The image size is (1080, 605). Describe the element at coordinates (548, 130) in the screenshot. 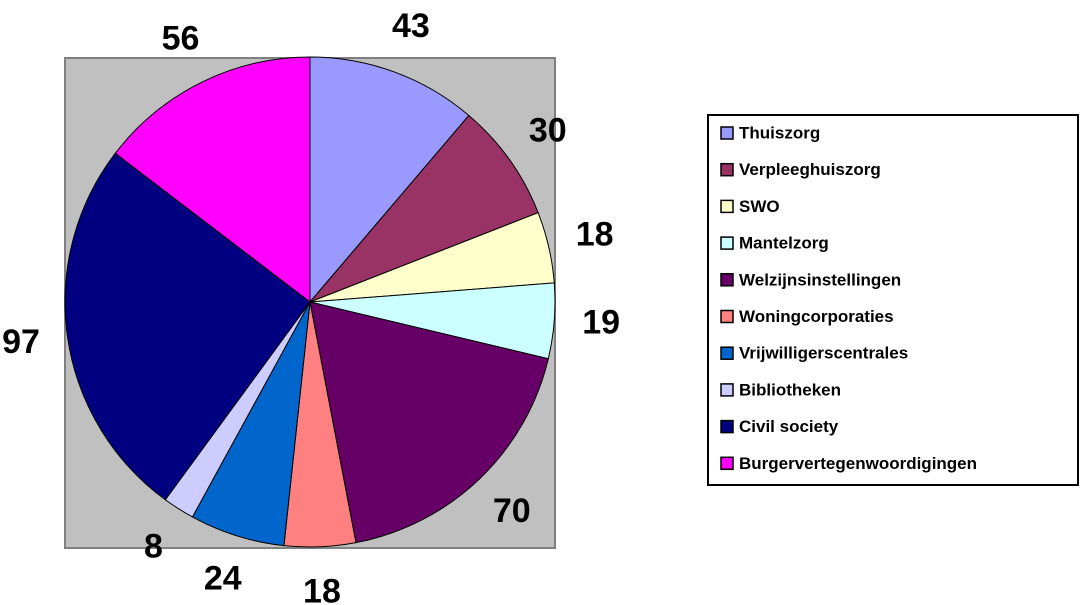

I see `data-label: 30` at that location.